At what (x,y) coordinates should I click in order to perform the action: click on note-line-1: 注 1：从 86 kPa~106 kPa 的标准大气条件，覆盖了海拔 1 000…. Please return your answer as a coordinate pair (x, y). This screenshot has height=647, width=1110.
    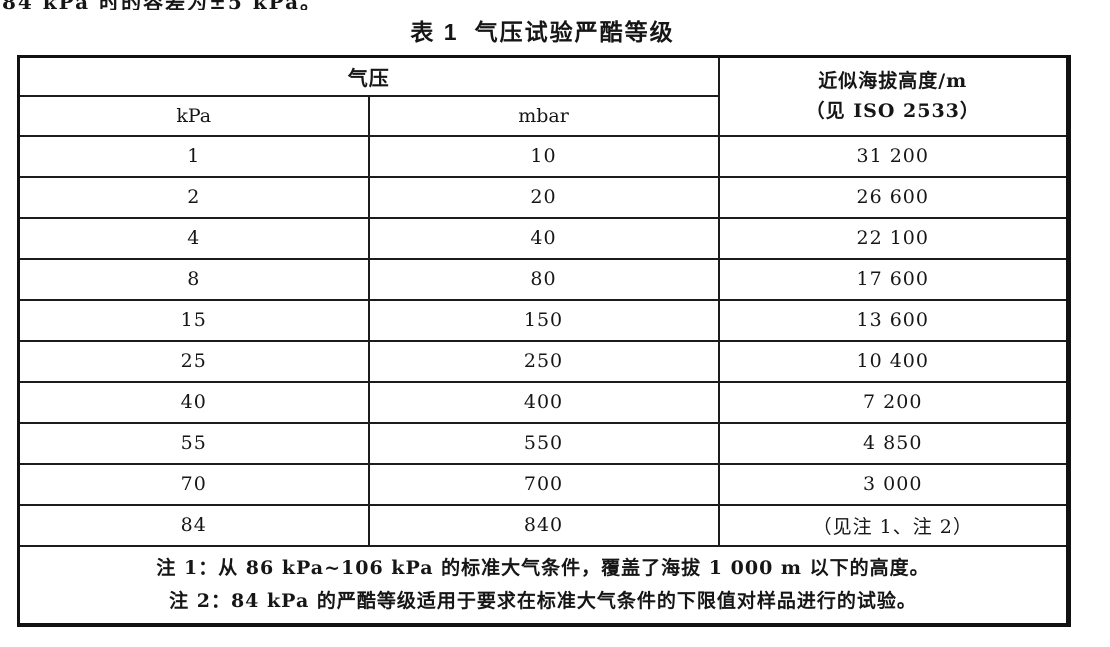
    Looking at the image, I should click on (543, 567).